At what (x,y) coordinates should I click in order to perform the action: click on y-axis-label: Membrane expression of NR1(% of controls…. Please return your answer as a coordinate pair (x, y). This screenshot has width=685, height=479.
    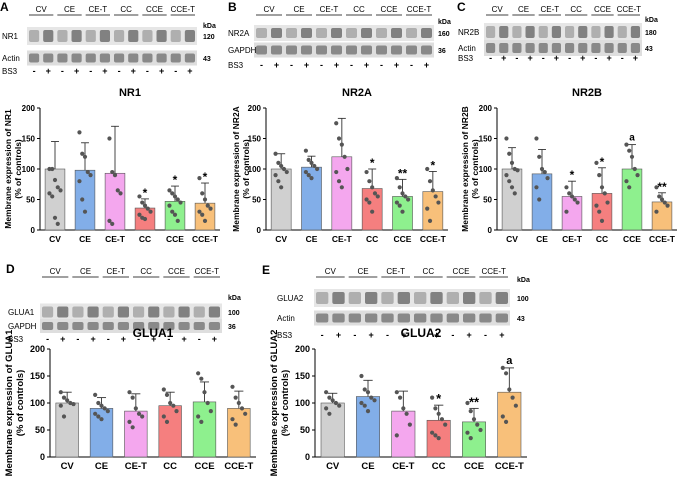
    Looking at the image, I should click on (13, 169).